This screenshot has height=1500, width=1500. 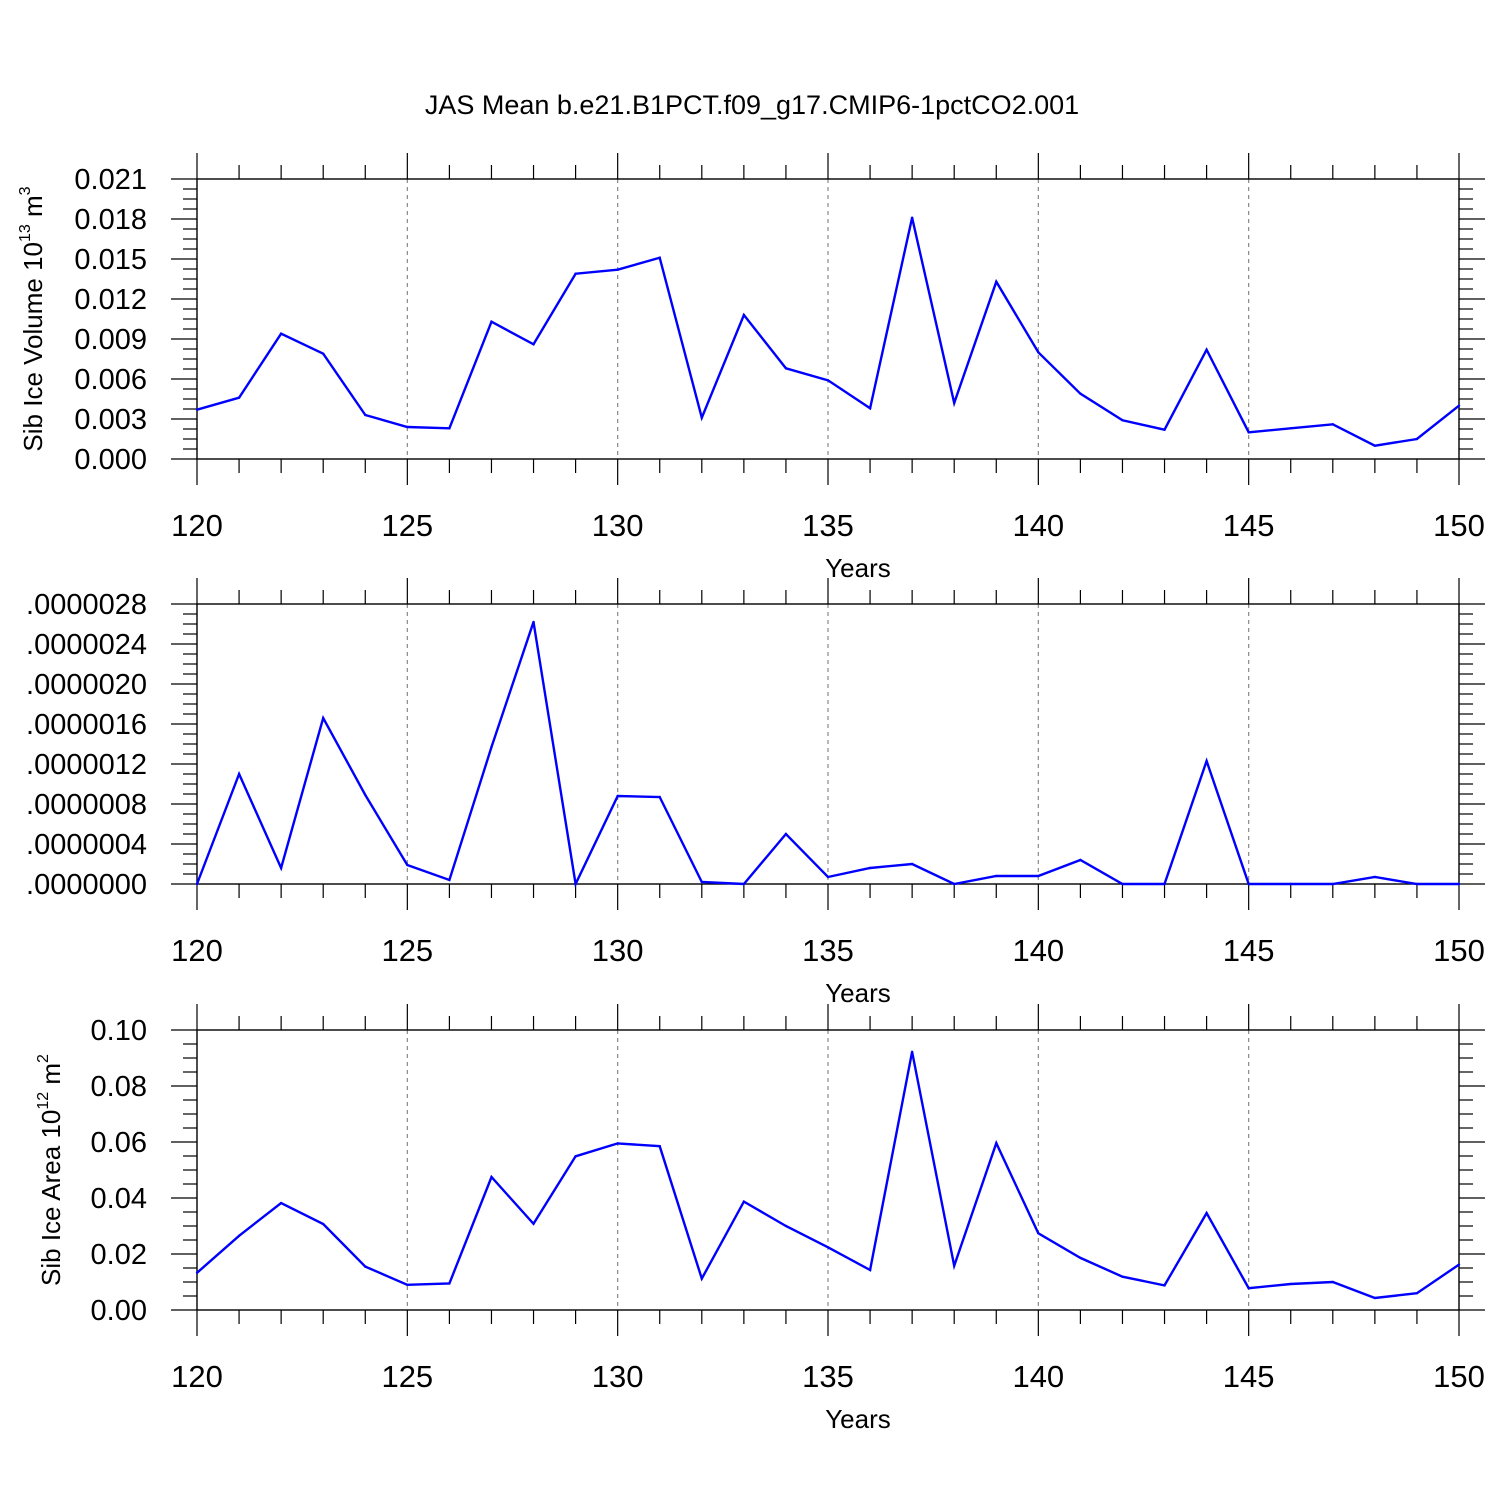 I want to click on y-tick-label: 0.10, so click(x=119, y=1031).